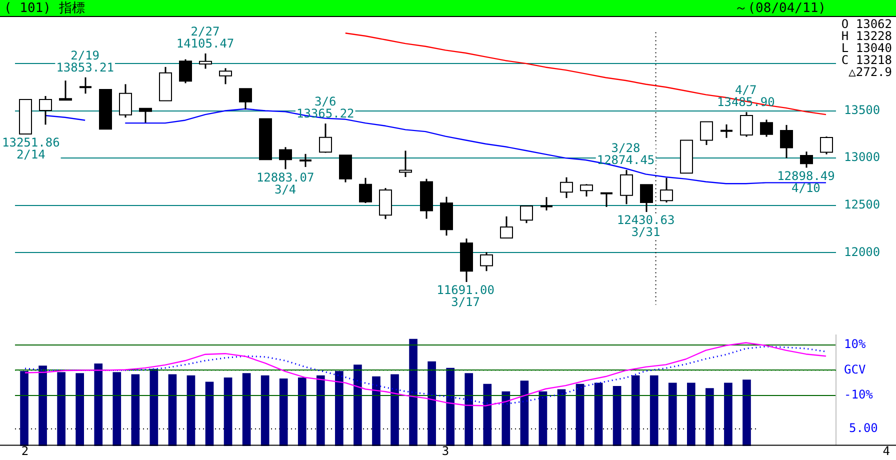  What do you see at coordinates (863, 427) in the screenshot?
I see `text: 5.00` at bounding box center [863, 427].